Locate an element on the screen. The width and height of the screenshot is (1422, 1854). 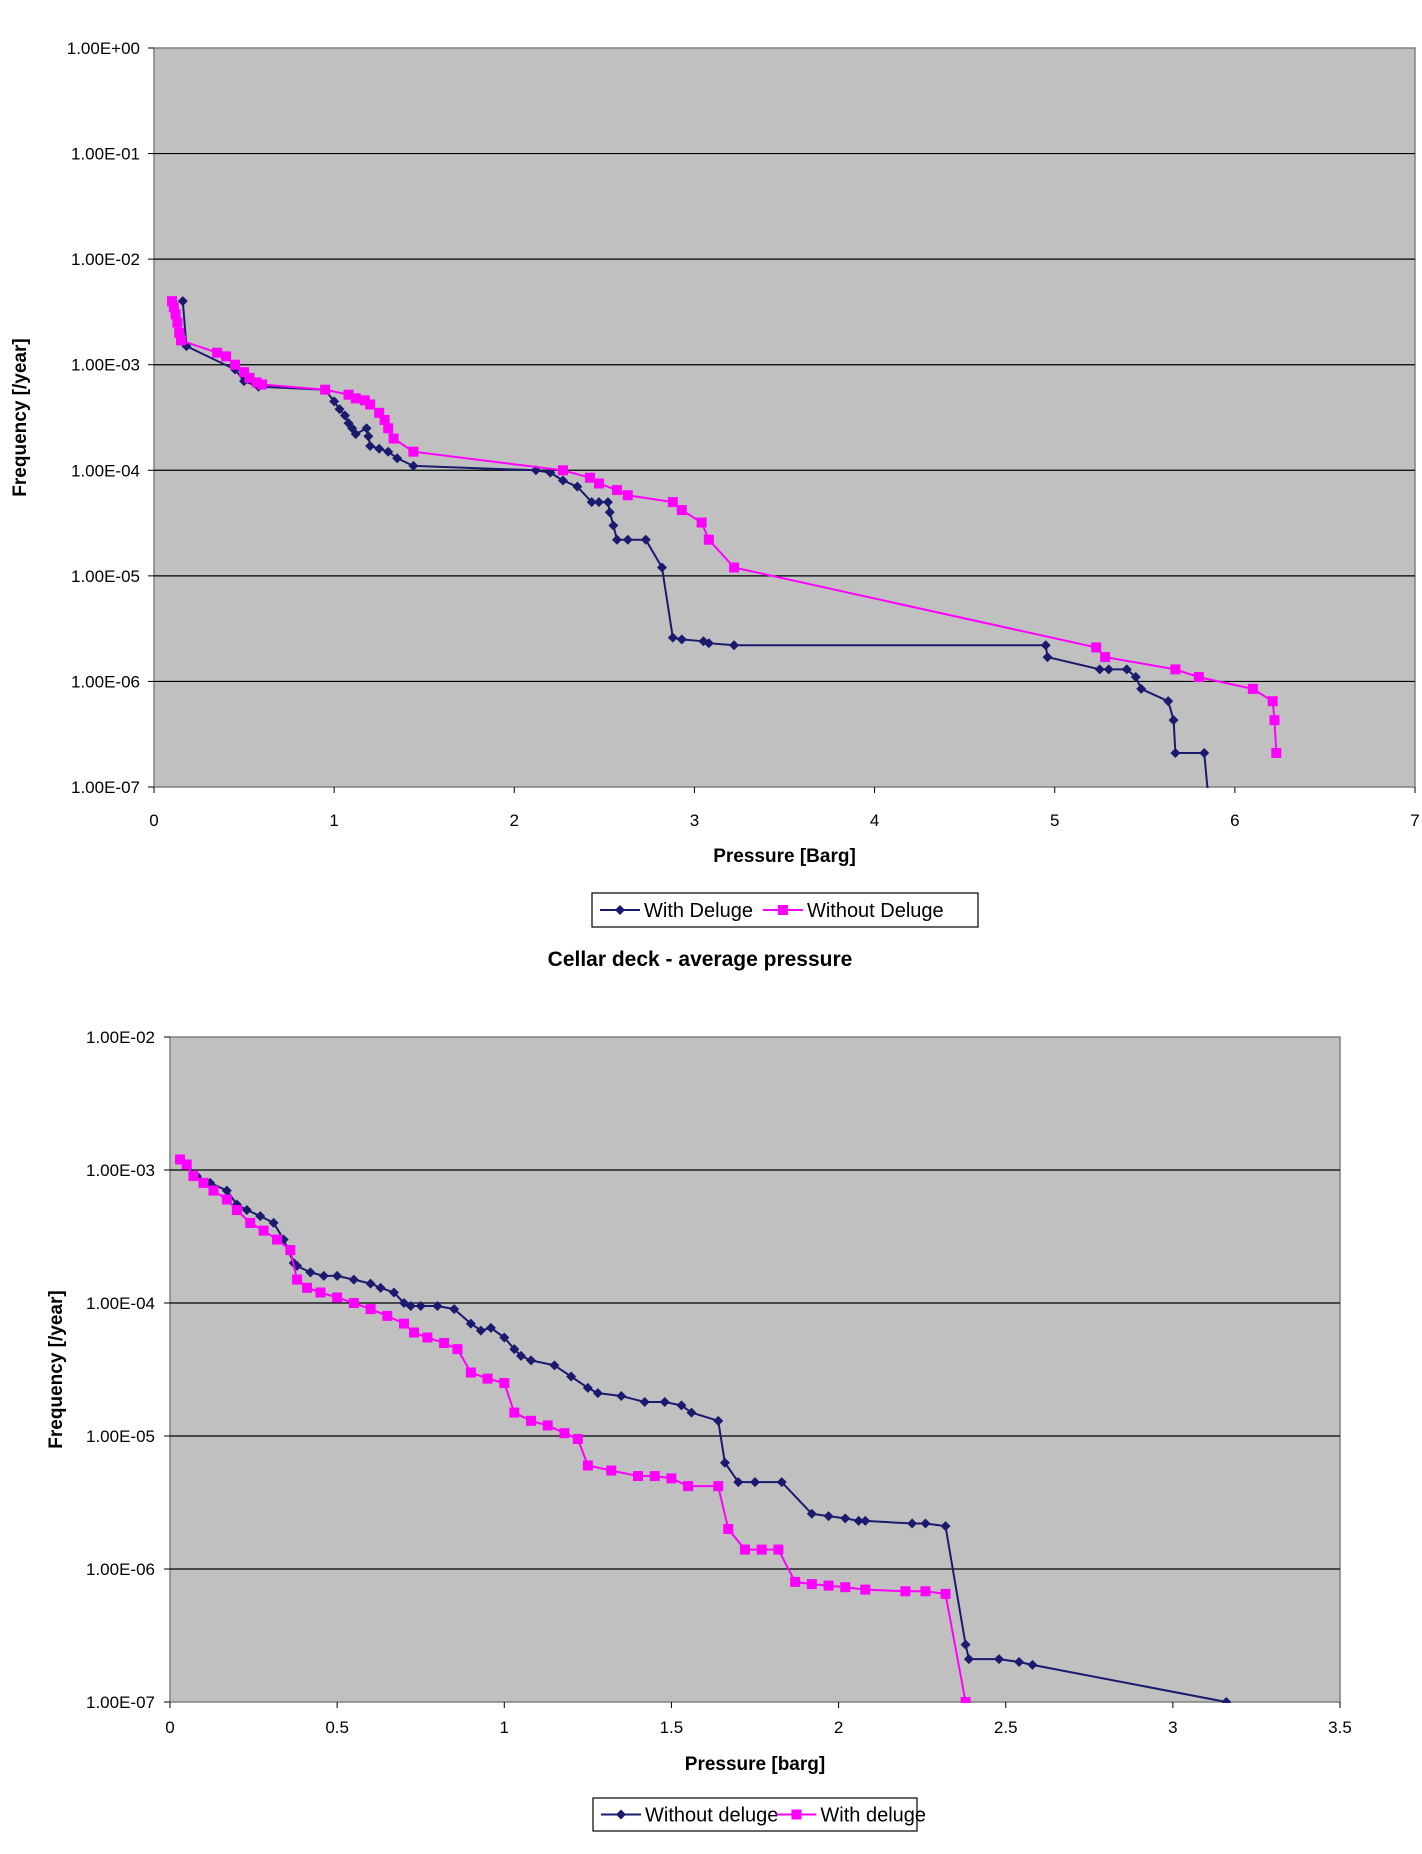
chart2-y-tick-label: 1.00E-02 is located at coordinates (120, 1037).